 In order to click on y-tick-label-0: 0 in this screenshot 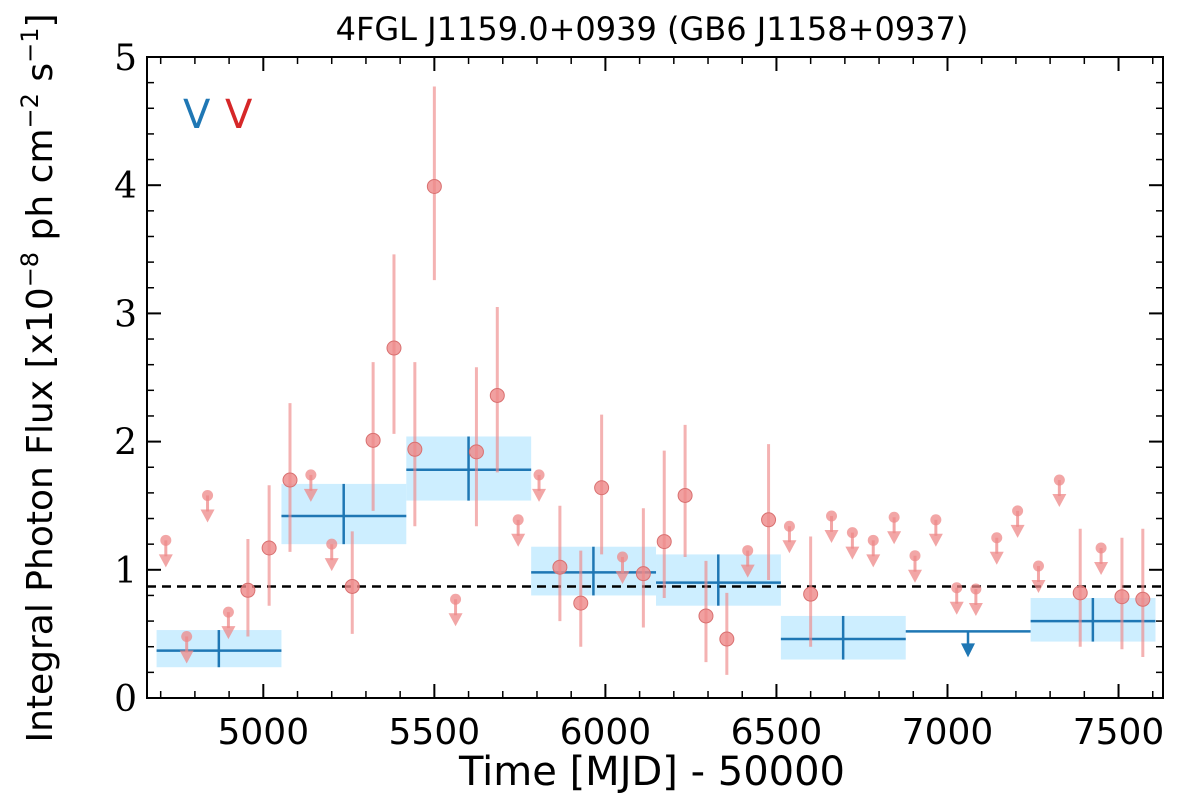, I will do `click(125, 699)`.